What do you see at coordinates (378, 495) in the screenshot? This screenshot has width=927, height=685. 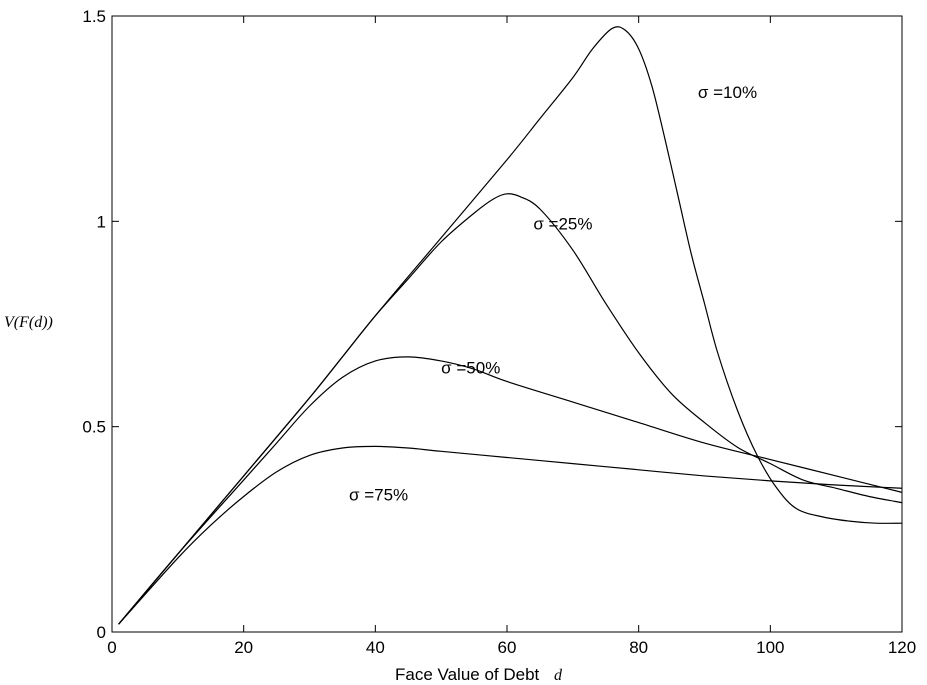 I see `sigma-label: σ =75%` at bounding box center [378, 495].